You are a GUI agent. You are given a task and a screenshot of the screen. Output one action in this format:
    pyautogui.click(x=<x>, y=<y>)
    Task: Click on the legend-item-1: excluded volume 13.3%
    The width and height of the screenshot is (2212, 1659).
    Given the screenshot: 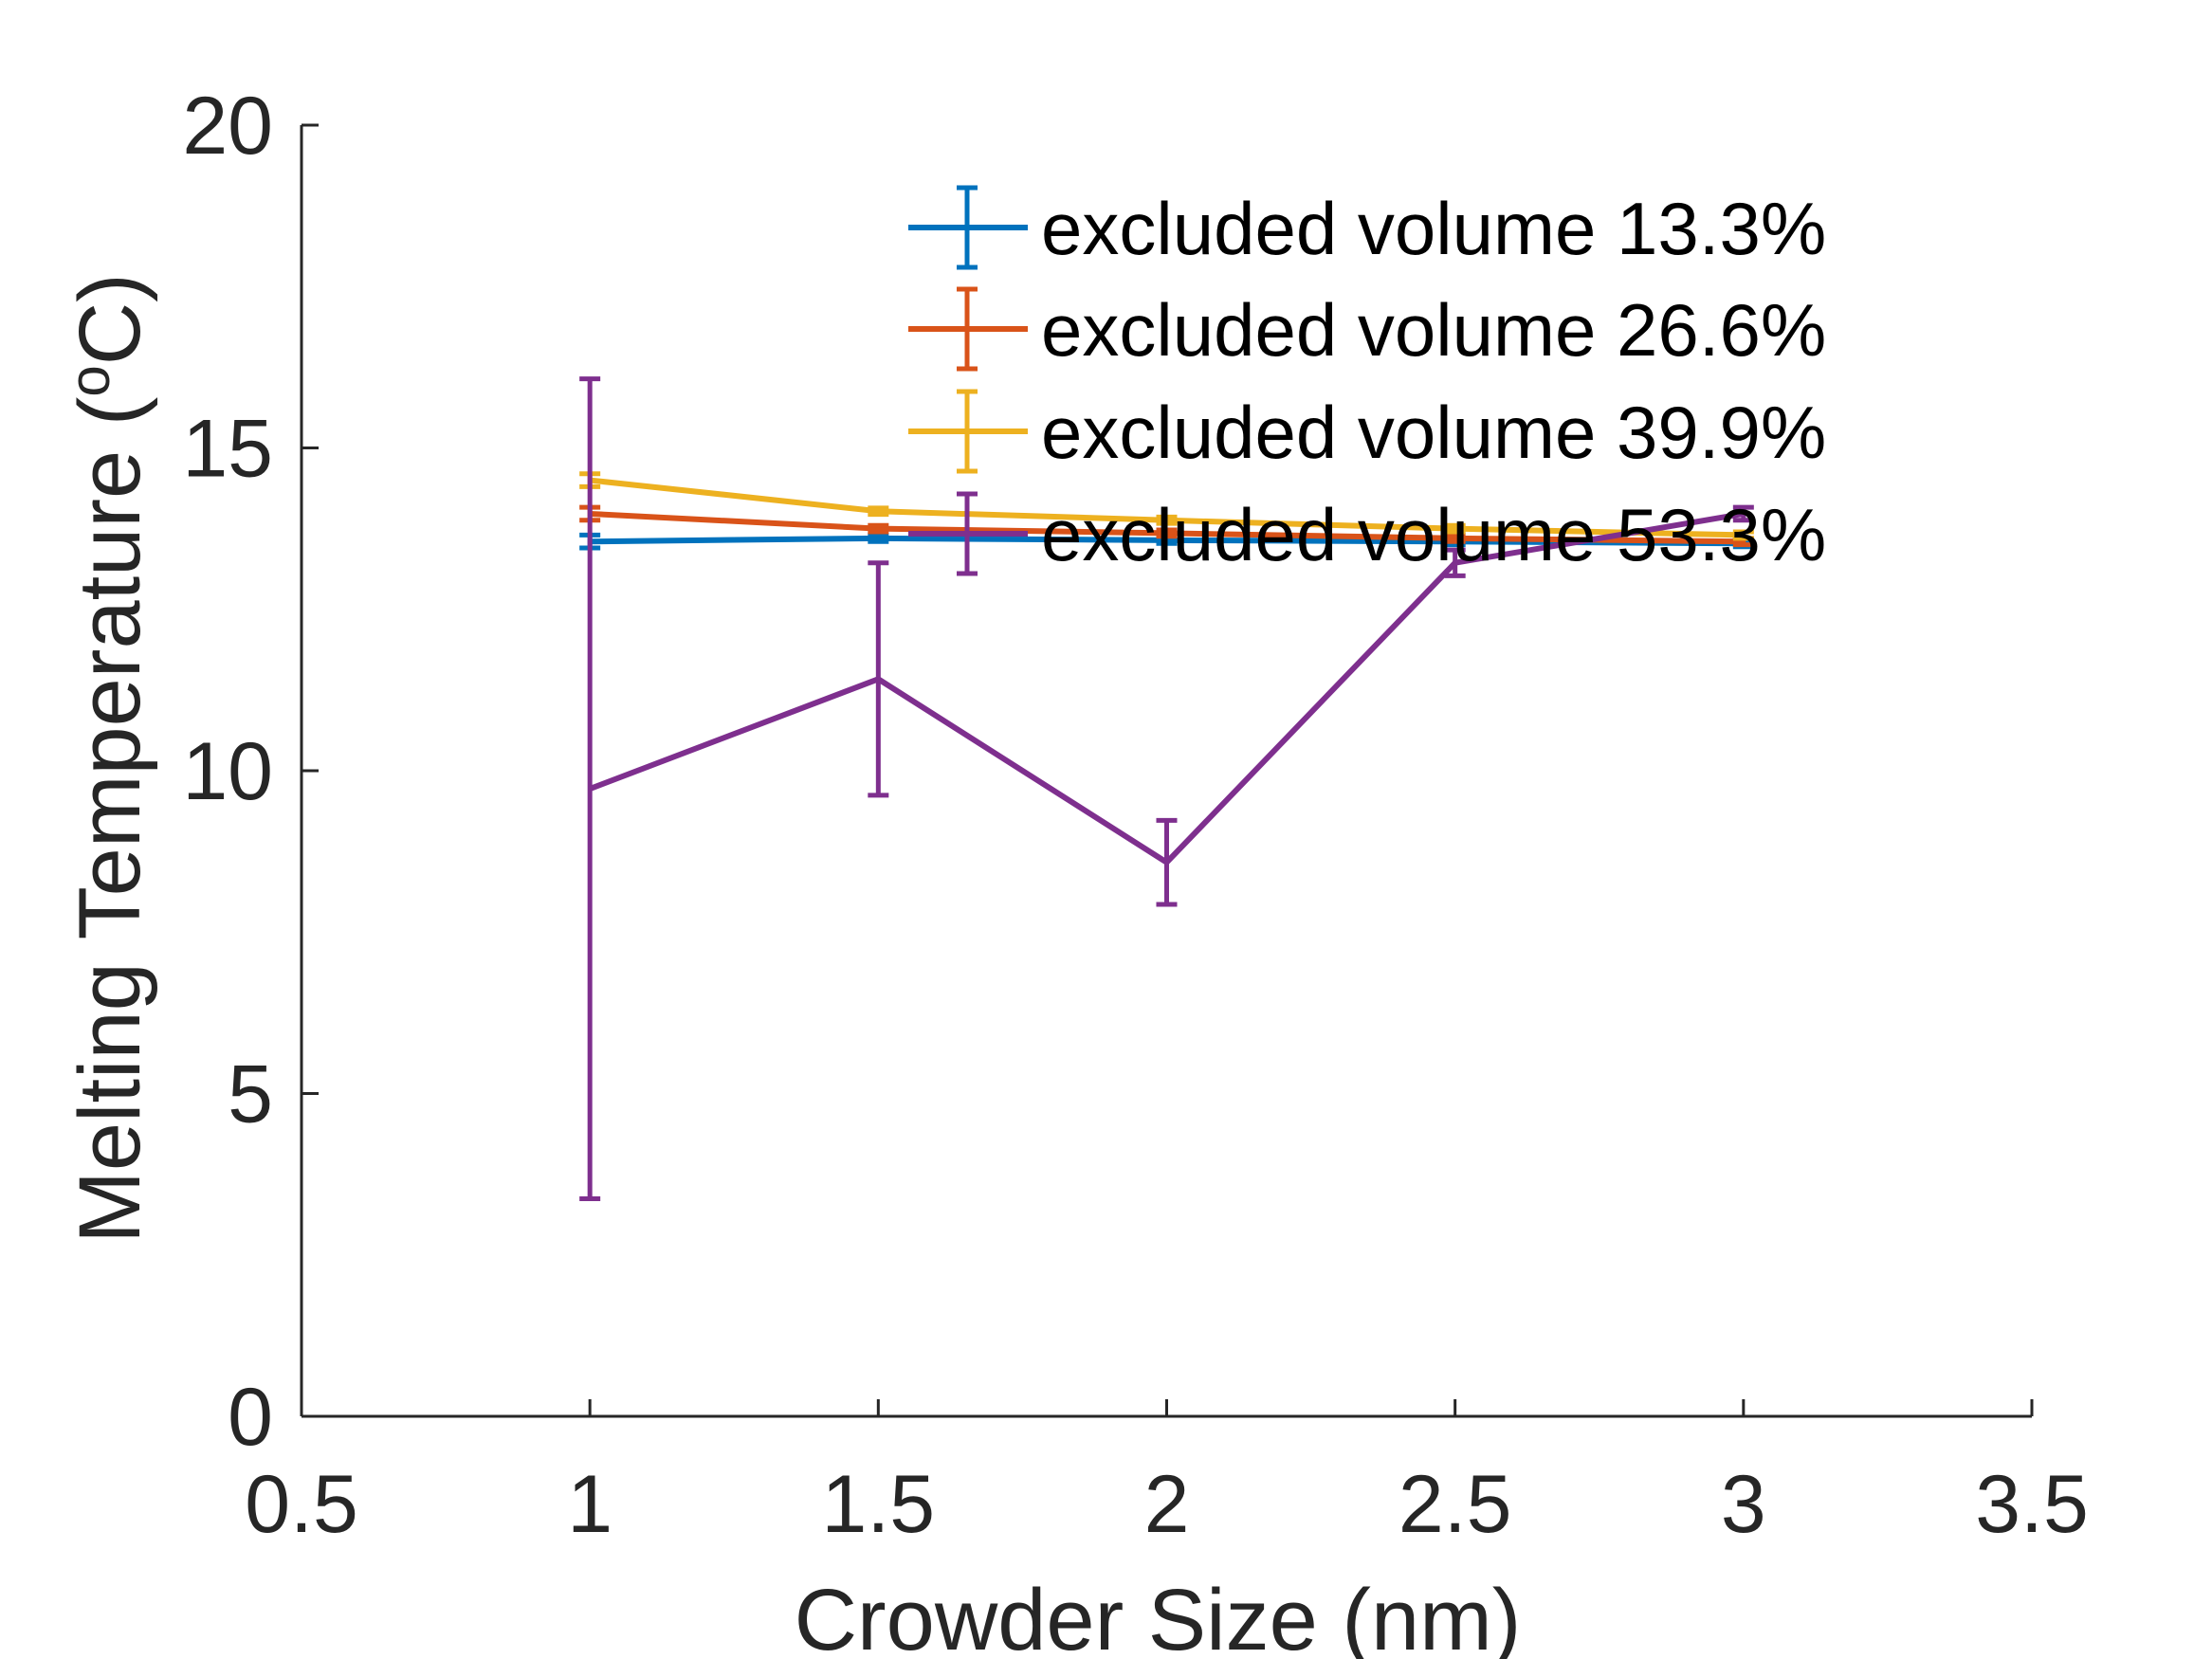 What is the action you would take?
    pyautogui.click(x=1367, y=227)
    